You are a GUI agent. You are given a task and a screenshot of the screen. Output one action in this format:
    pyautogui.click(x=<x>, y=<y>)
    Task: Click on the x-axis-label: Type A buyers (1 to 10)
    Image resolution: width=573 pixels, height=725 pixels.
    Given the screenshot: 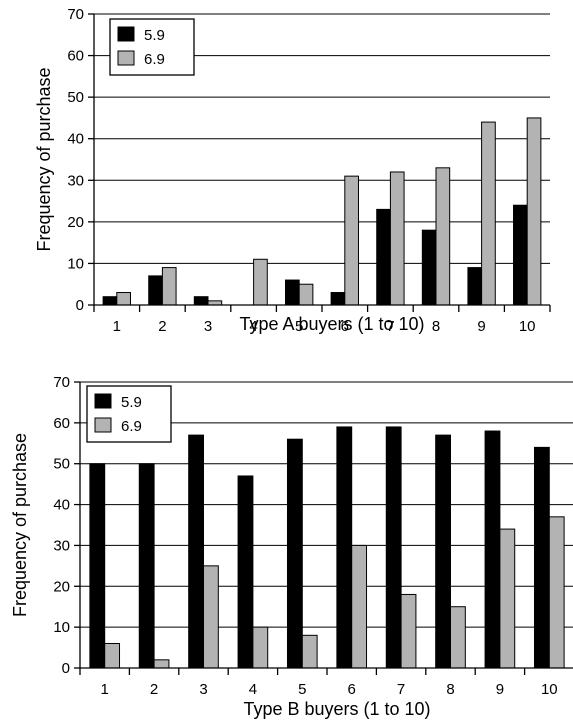 What is the action you would take?
    pyautogui.click(x=331, y=324)
    